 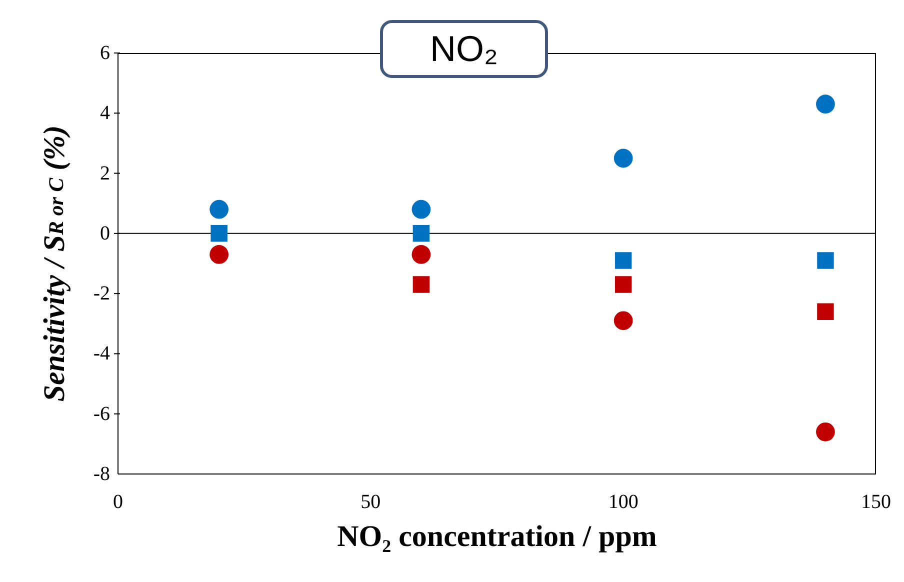 I want to click on y-tick-label: 6, so click(x=105, y=53).